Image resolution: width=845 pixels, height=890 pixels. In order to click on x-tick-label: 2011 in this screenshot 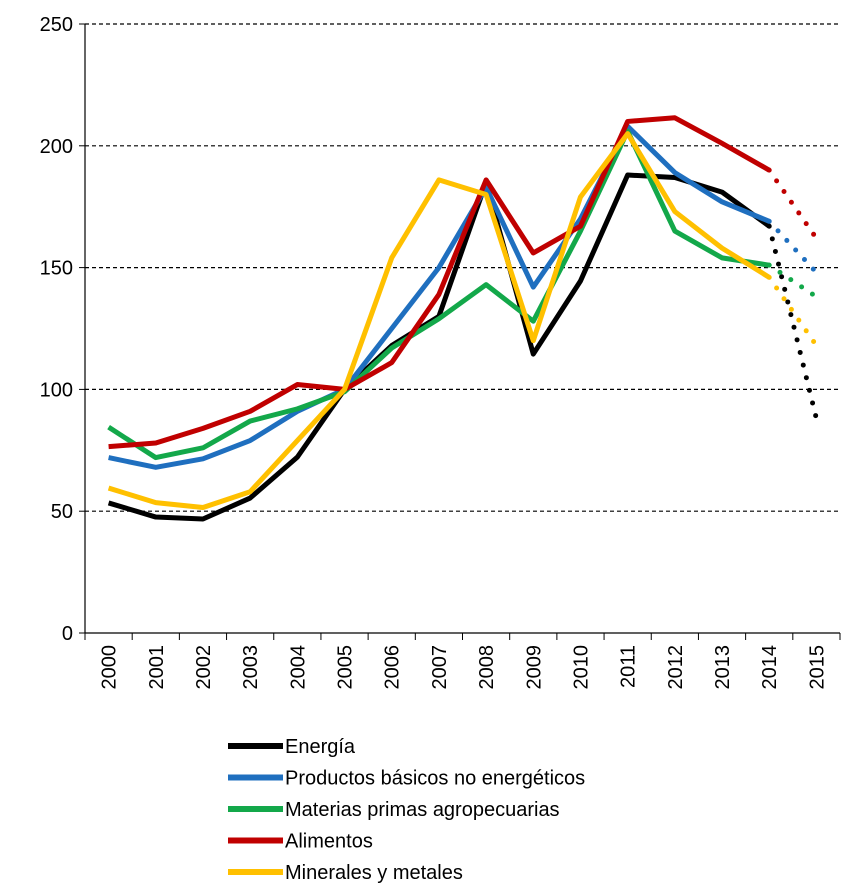, I will do `click(629, 666)`.